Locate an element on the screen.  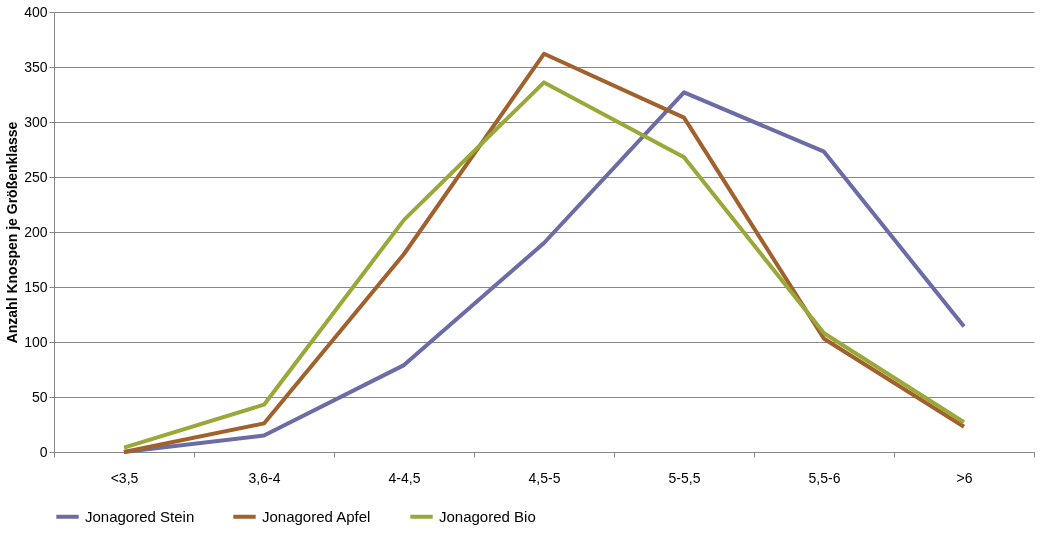
y-tick-label: 150 is located at coordinates (36, 286).